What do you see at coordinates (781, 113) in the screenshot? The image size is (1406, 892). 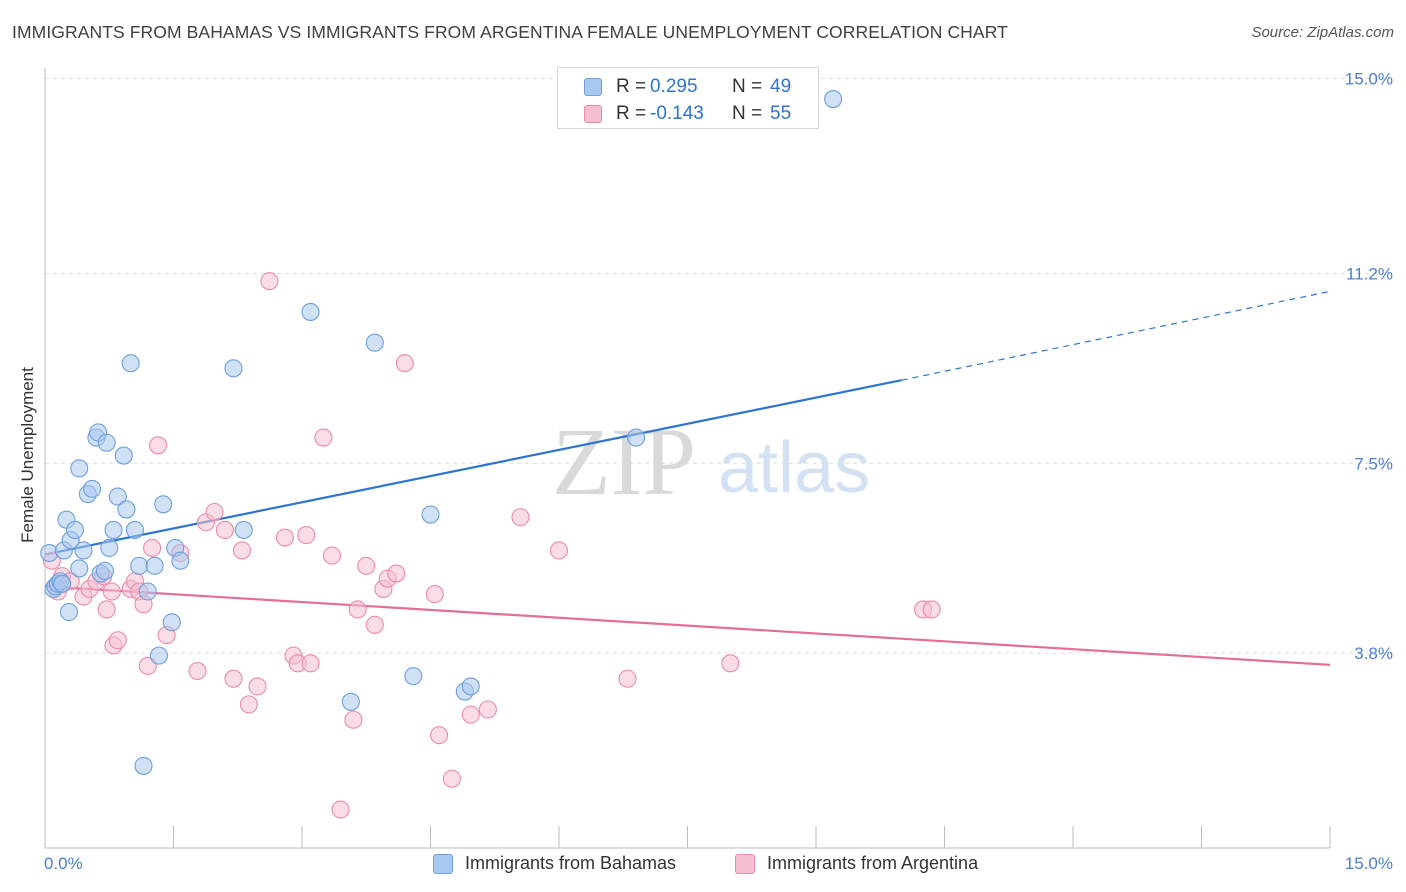 I see `n-value: 55` at bounding box center [781, 113].